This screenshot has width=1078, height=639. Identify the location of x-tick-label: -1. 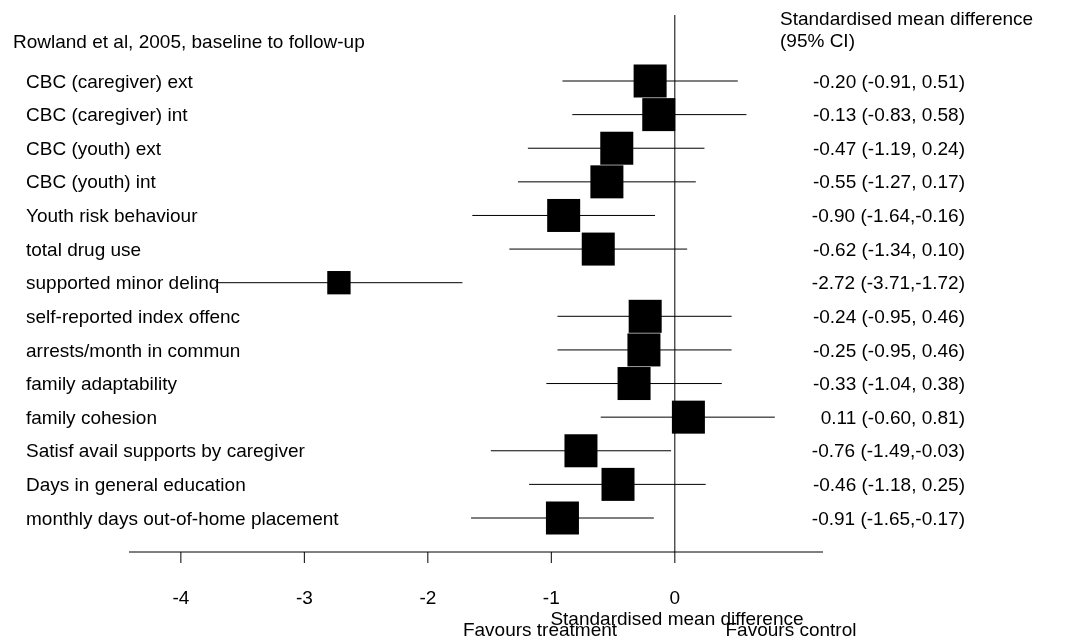
(551, 597).